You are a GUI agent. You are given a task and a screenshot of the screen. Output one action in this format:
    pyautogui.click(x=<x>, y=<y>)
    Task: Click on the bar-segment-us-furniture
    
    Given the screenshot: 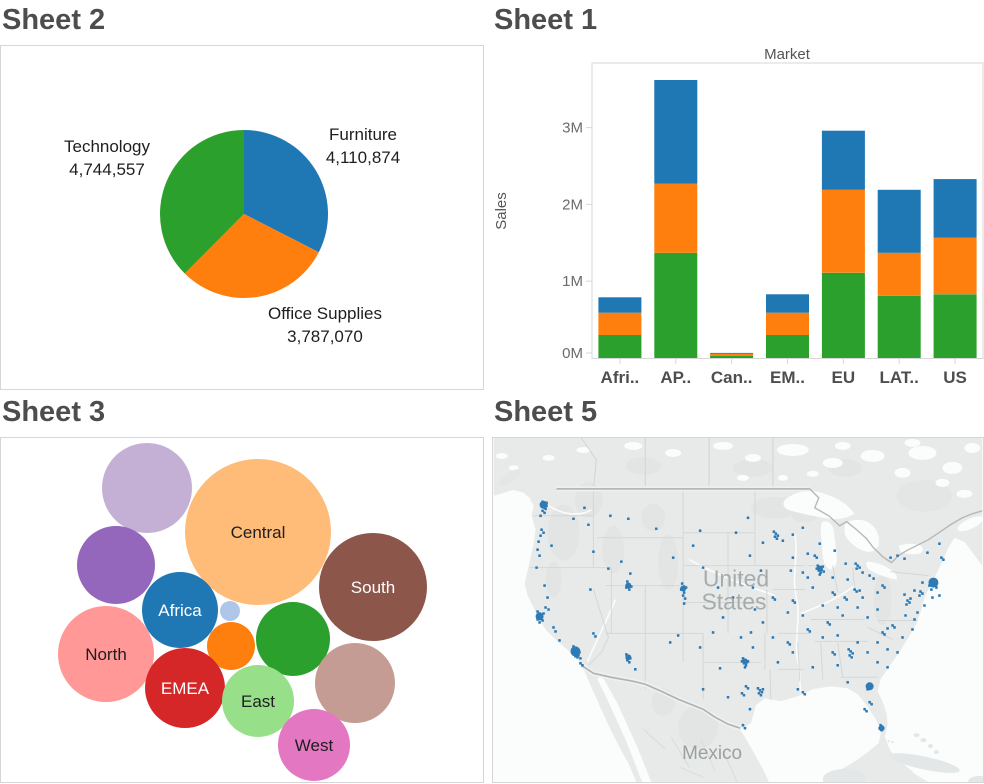 What is the action you would take?
    pyautogui.click(x=955, y=208)
    